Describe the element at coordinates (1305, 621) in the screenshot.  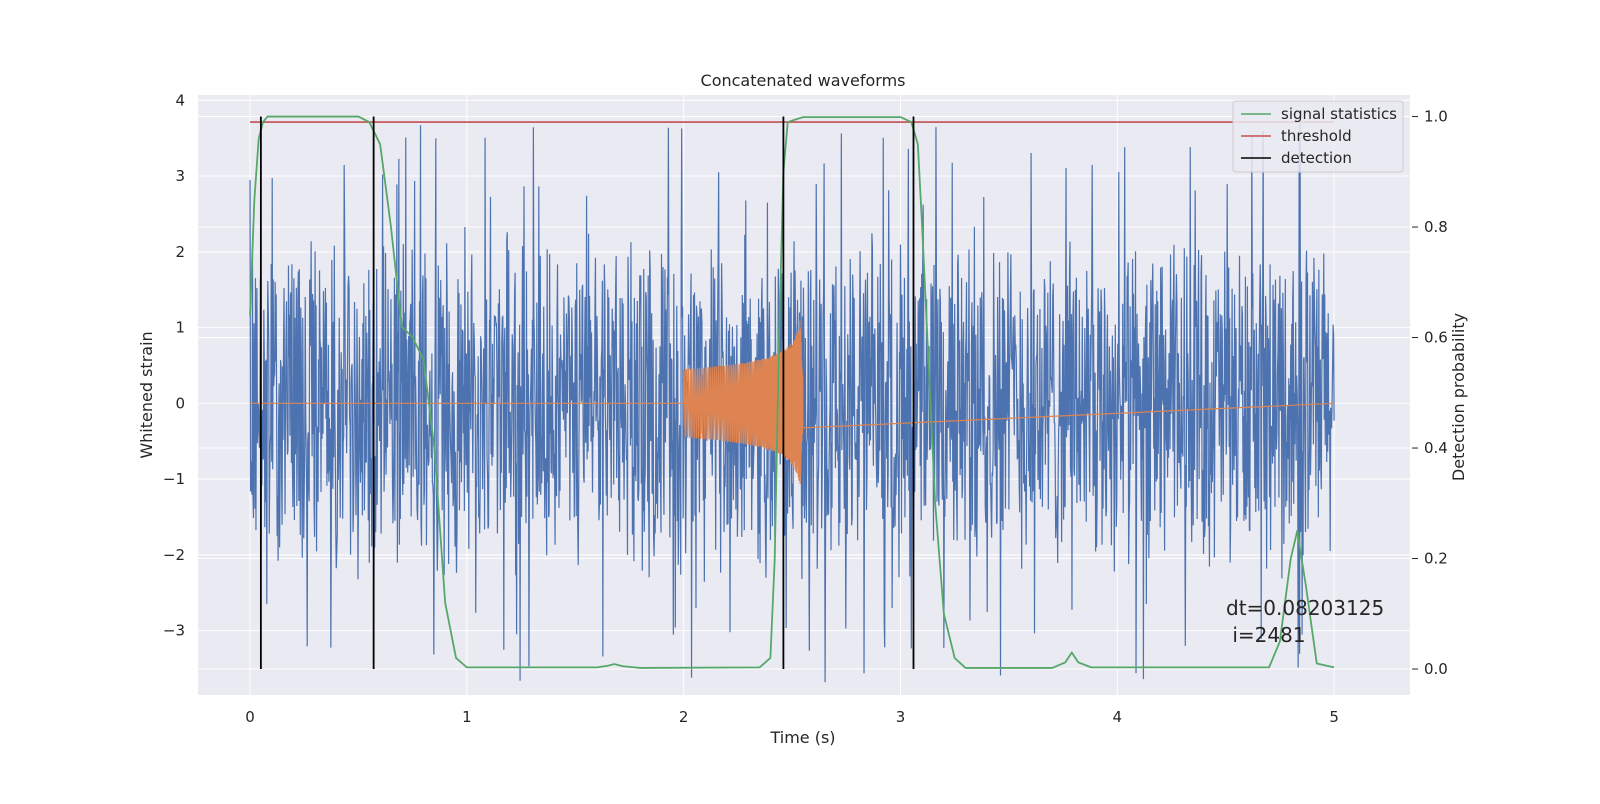
I see `annotation: dt=0.08203125 i=2481` at that location.